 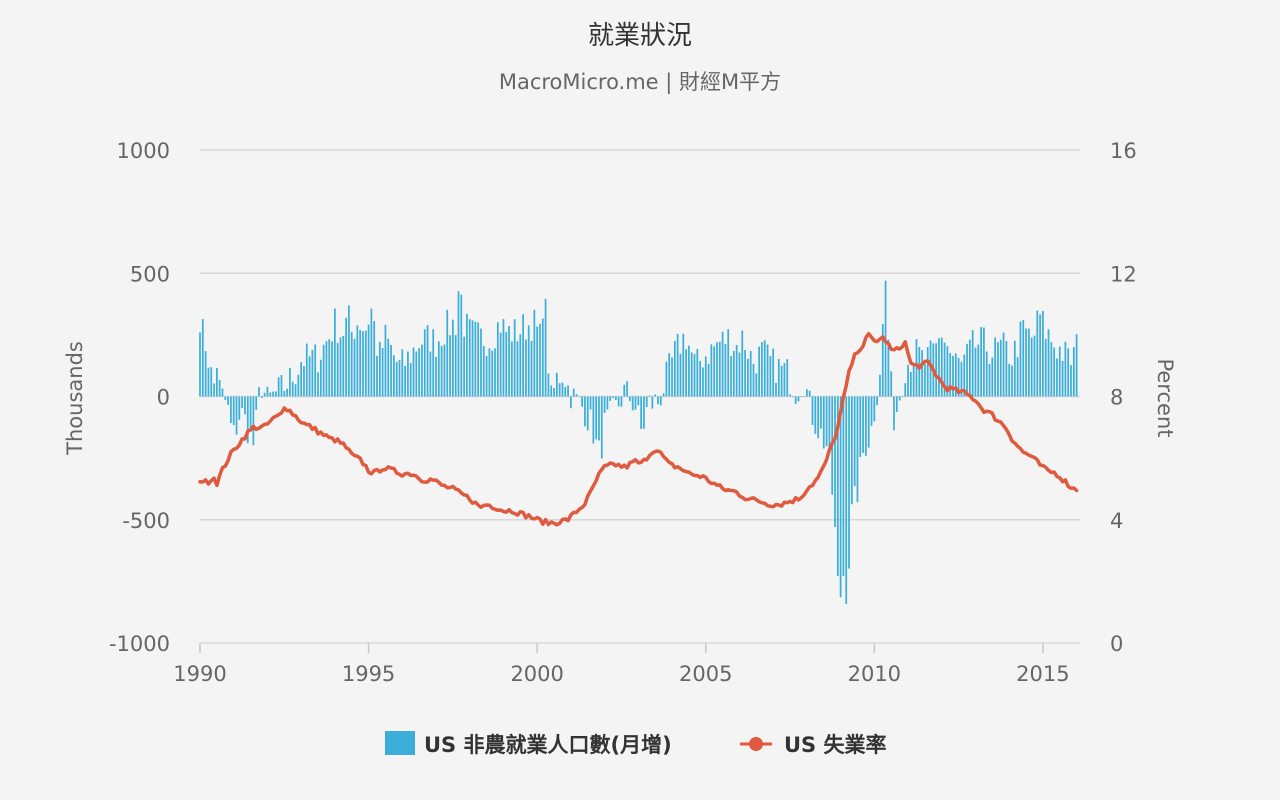 What do you see at coordinates (536, 674) in the screenshot?
I see `x-tick-label: 2000` at bounding box center [536, 674].